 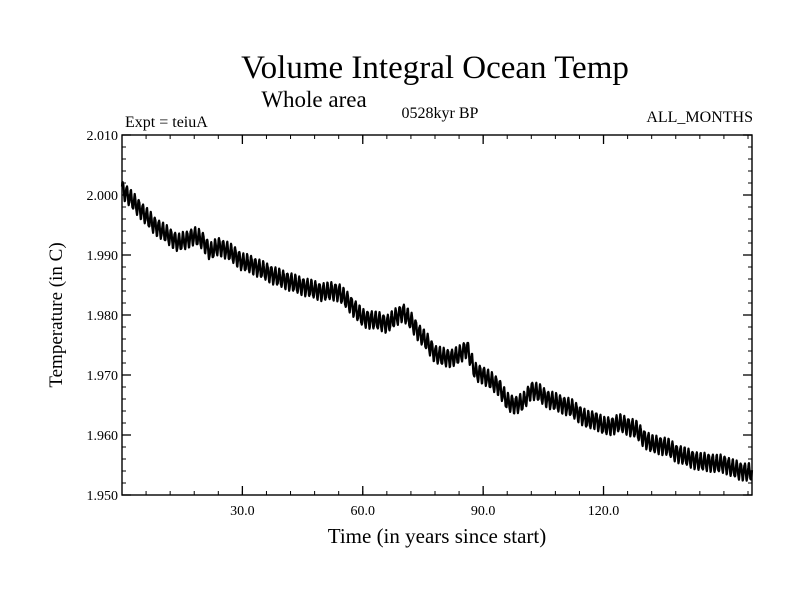 What do you see at coordinates (56, 314) in the screenshot?
I see `y-axis-label: Temperature (in C)` at bounding box center [56, 314].